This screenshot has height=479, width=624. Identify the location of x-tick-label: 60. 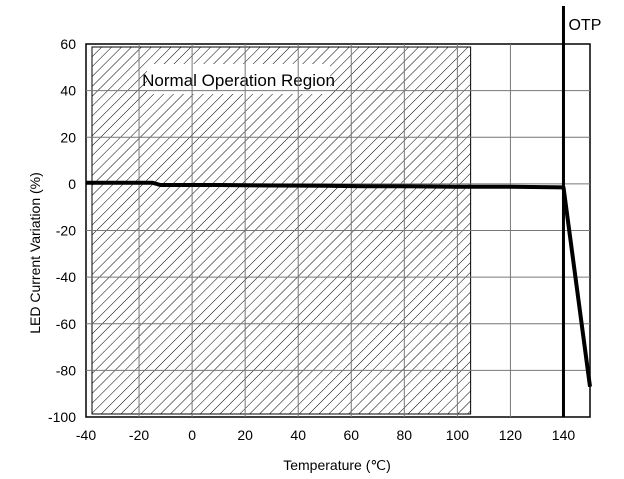
(351, 435).